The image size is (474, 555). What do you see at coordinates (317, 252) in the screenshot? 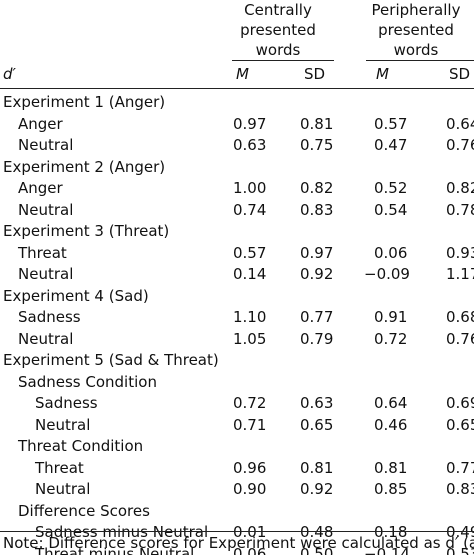
I see `value-cell-cSD: 0.97` at bounding box center [317, 252].